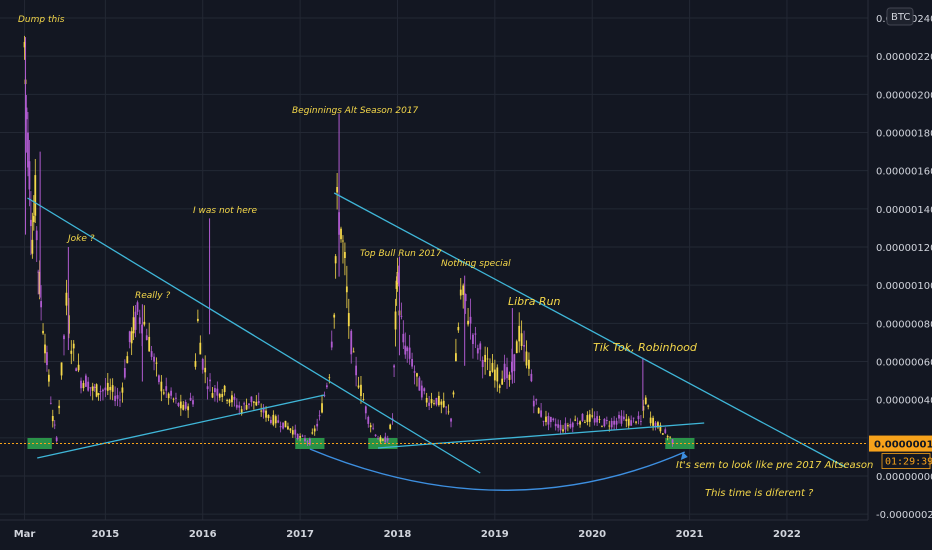 This screenshot has width=932, height=550. Describe the element at coordinates (105, 534) in the screenshot. I see `x-tick-label: 2015` at that location.